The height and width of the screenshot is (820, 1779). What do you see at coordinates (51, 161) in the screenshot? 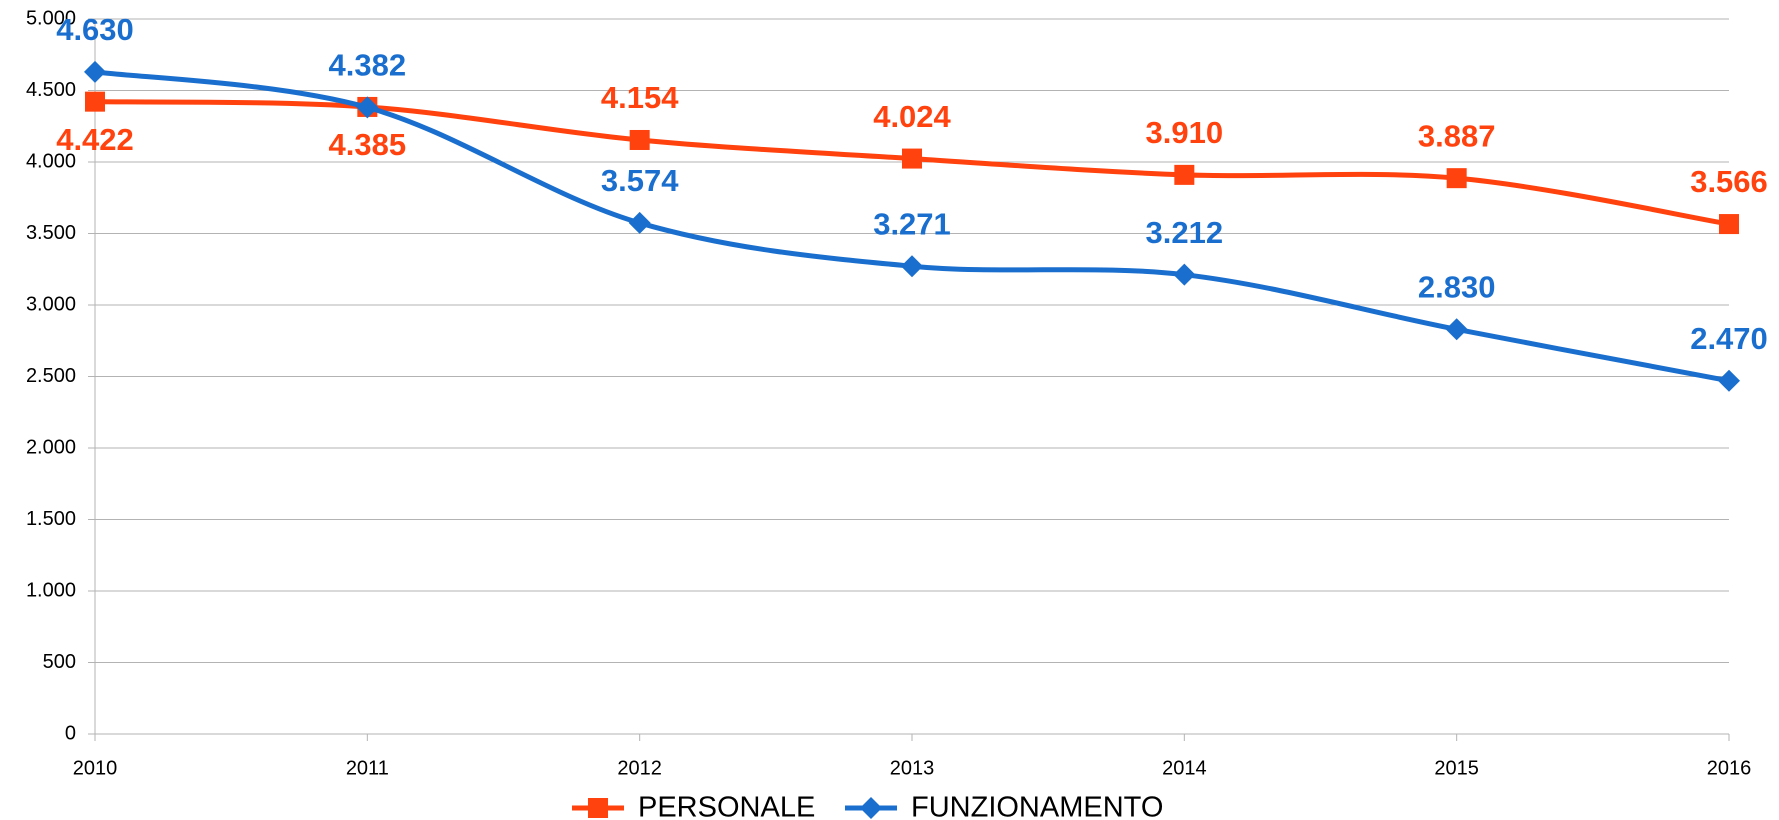
I see `y-tick-label: 4.000` at bounding box center [51, 161].